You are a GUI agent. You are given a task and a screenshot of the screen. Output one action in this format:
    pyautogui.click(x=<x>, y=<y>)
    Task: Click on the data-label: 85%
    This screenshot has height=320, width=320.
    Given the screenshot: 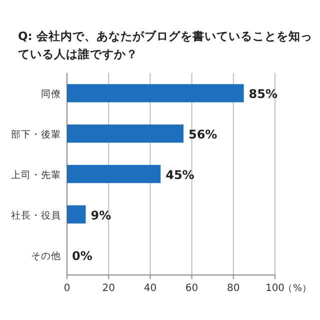 What is the action you would take?
    pyautogui.click(x=263, y=94)
    